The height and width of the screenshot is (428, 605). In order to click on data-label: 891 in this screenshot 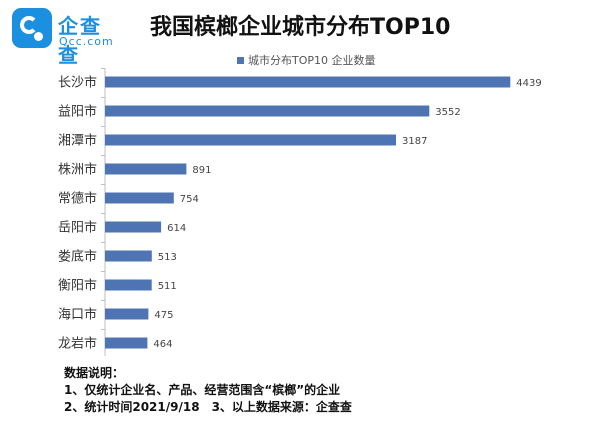, I will do `click(201, 170)`.